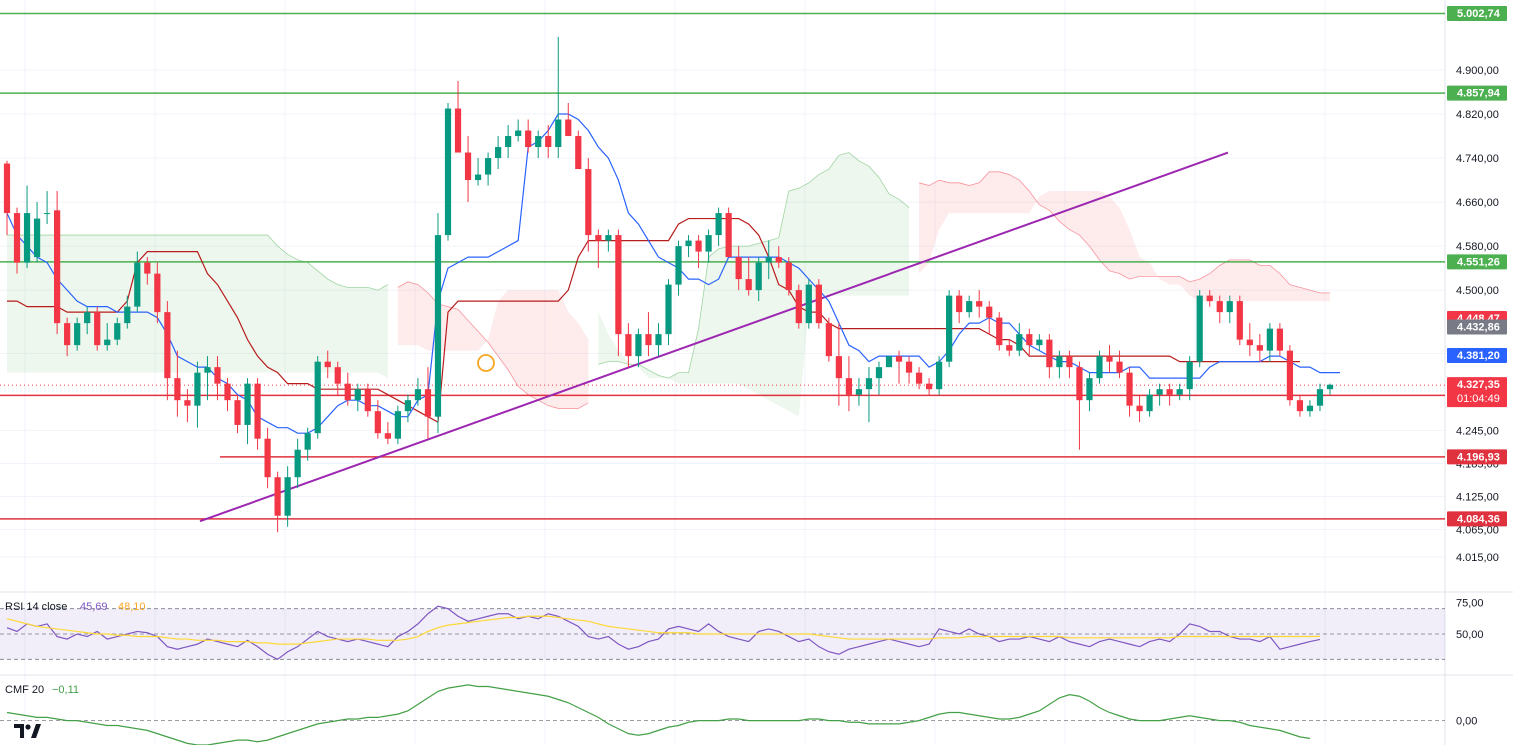 The image size is (1513, 745). What do you see at coordinates (1477, 431) in the screenshot?
I see `price-tick-label: 4.245,00` at bounding box center [1477, 431].